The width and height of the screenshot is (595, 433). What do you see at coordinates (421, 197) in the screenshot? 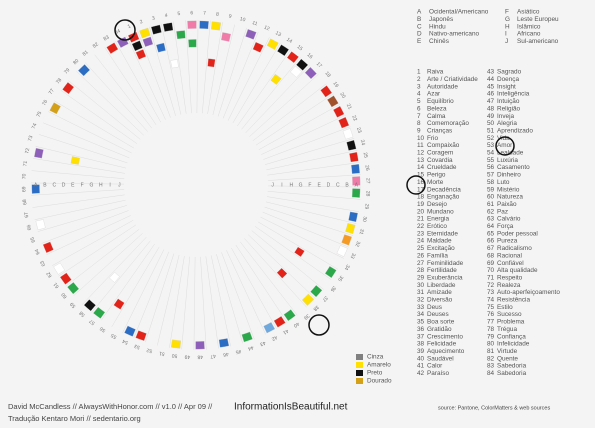
I see `meaning-number: 18` at bounding box center [421, 197].